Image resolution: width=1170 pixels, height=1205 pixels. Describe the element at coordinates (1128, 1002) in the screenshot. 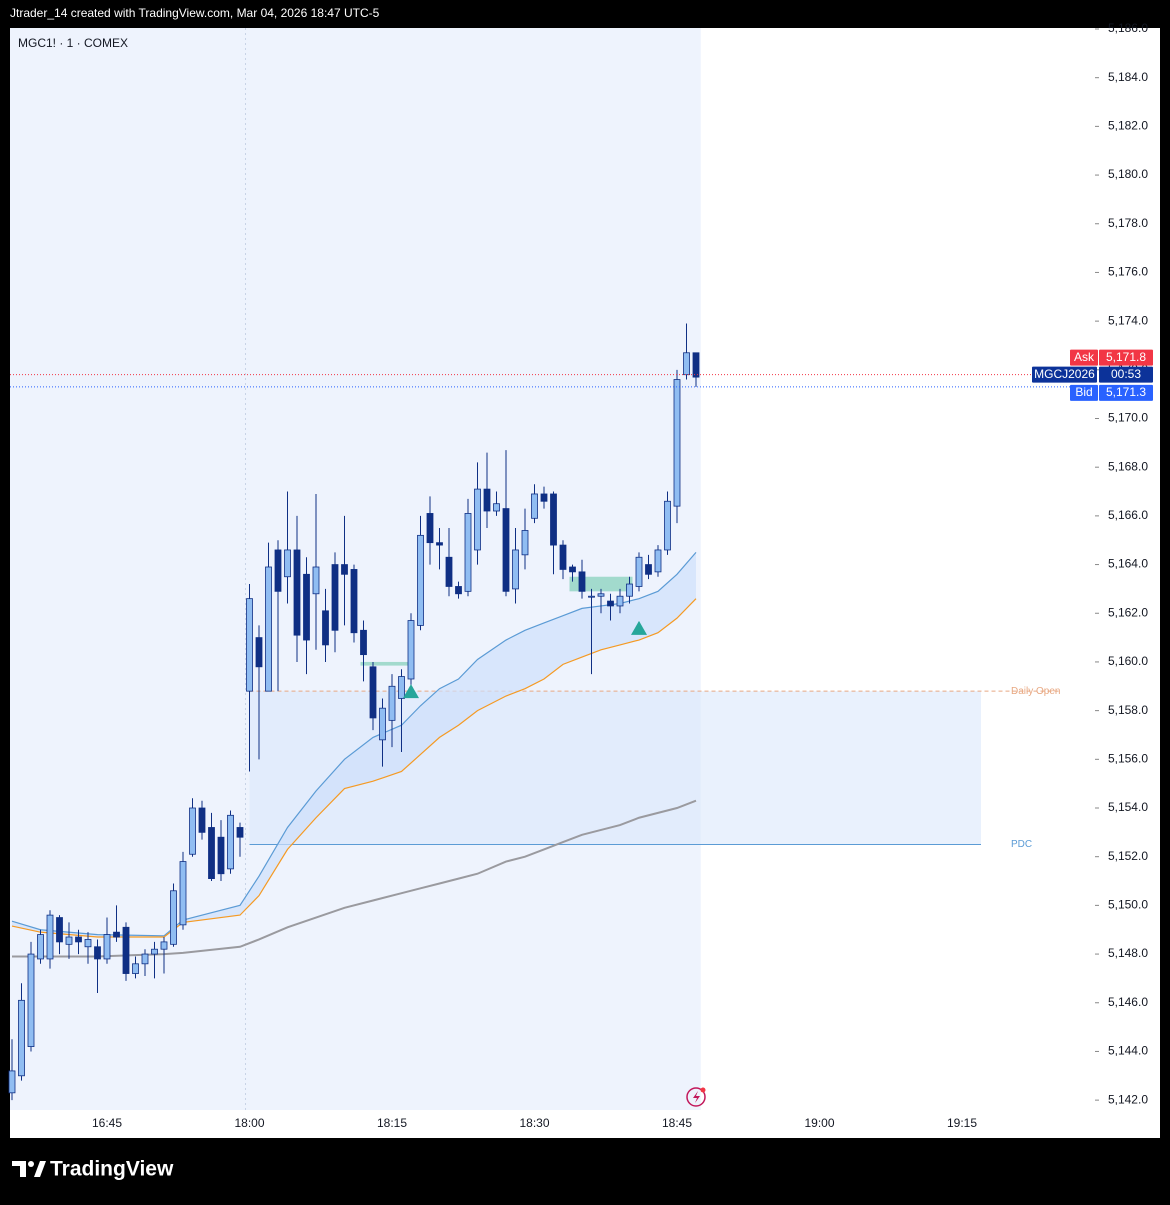

I see `y-tick-label: 5,146.0` at that location.